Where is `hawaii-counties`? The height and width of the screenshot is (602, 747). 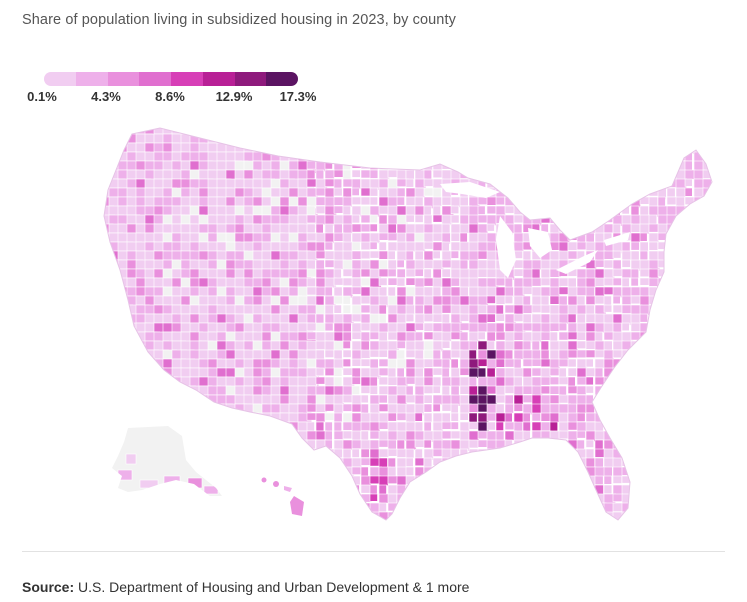
hawaii-counties is located at coordinates (283, 497).